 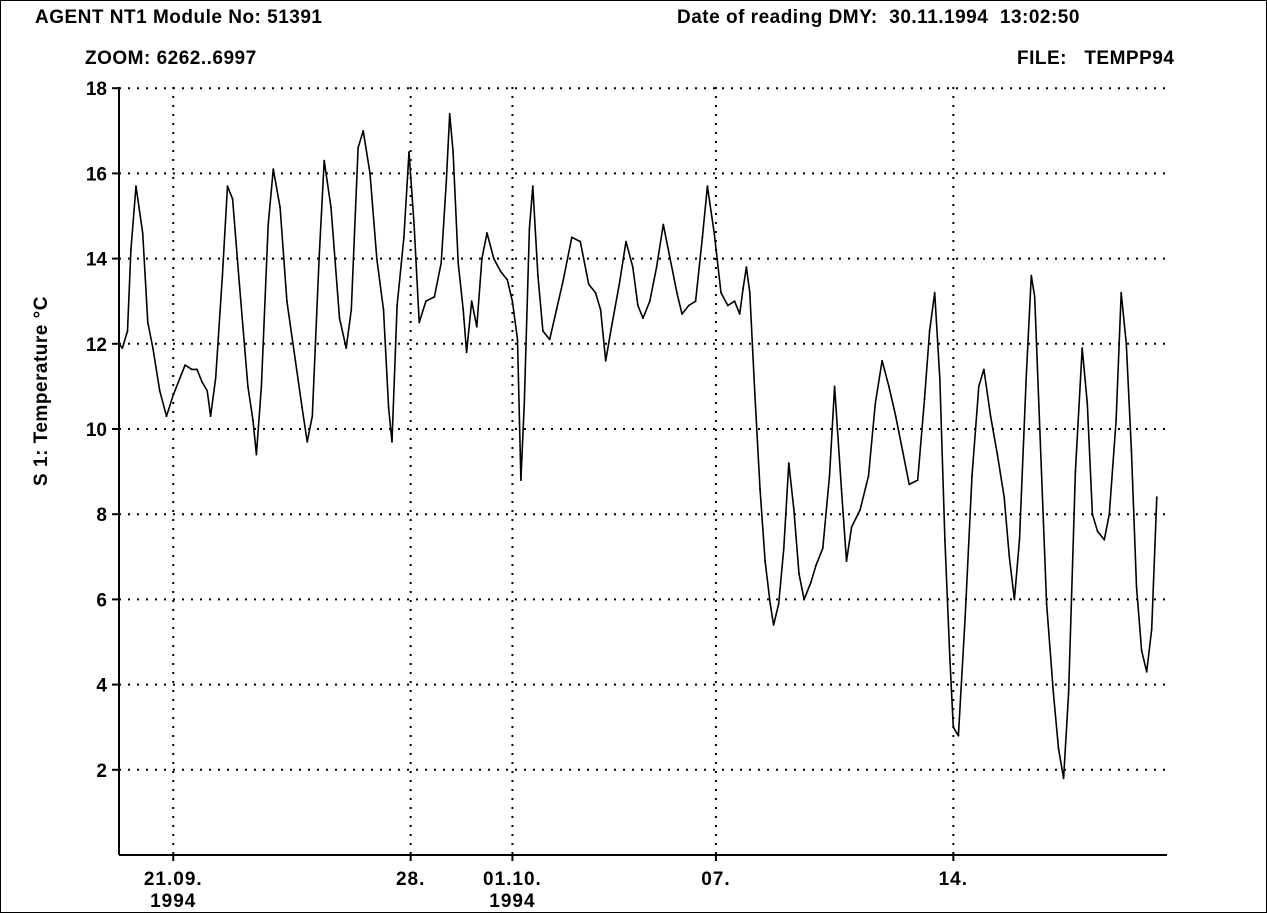 I want to click on file-name: FILE: TEMPP94, so click(x=1096, y=58).